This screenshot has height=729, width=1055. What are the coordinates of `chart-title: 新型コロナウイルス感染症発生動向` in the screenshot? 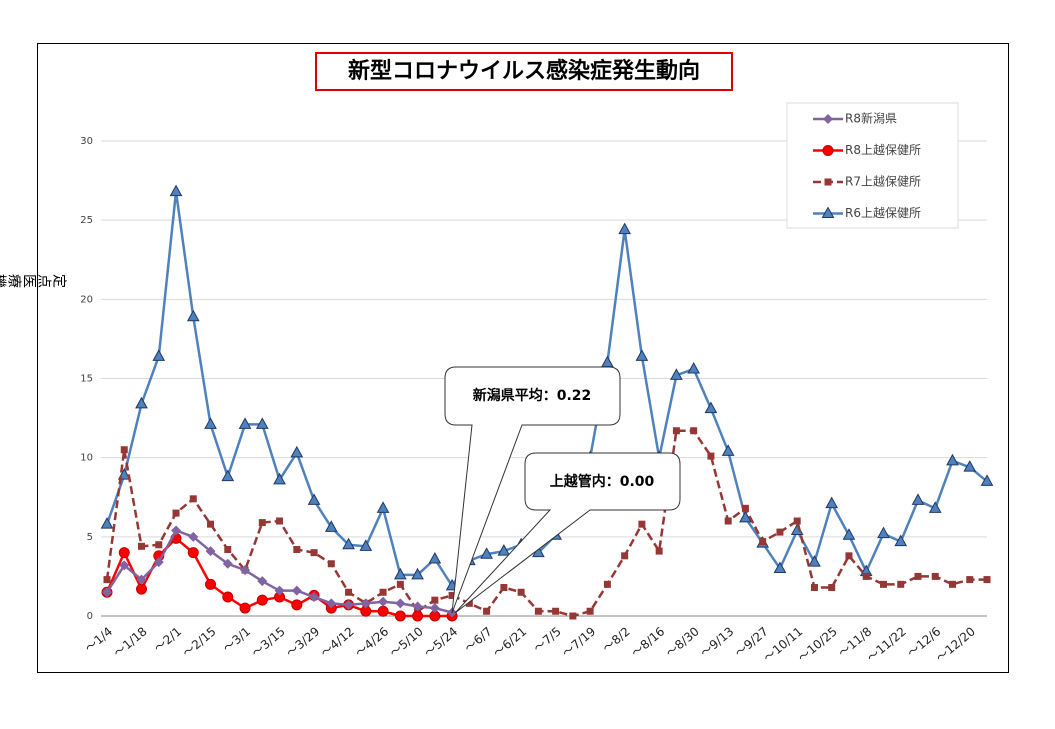 It's located at (524, 71).